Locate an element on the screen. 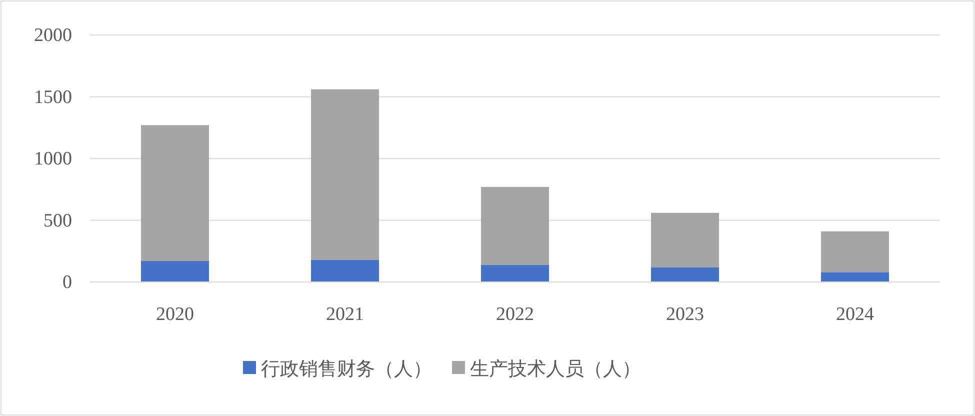 The image size is (975, 416). x-tick-label: 2023 is located at coordinates (685, 314).